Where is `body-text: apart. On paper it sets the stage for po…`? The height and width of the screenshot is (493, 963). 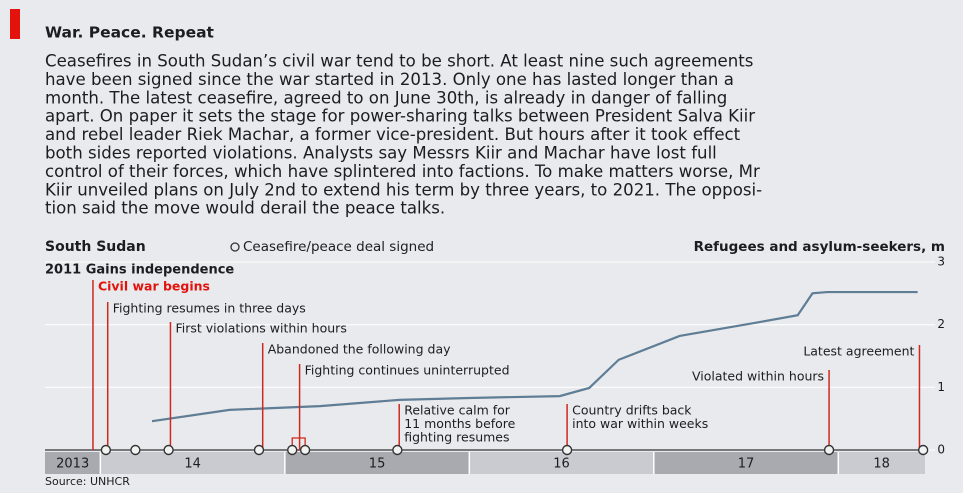 body-text: apart. On paper it sets the stage for po… is located at coordinates (400, 116).